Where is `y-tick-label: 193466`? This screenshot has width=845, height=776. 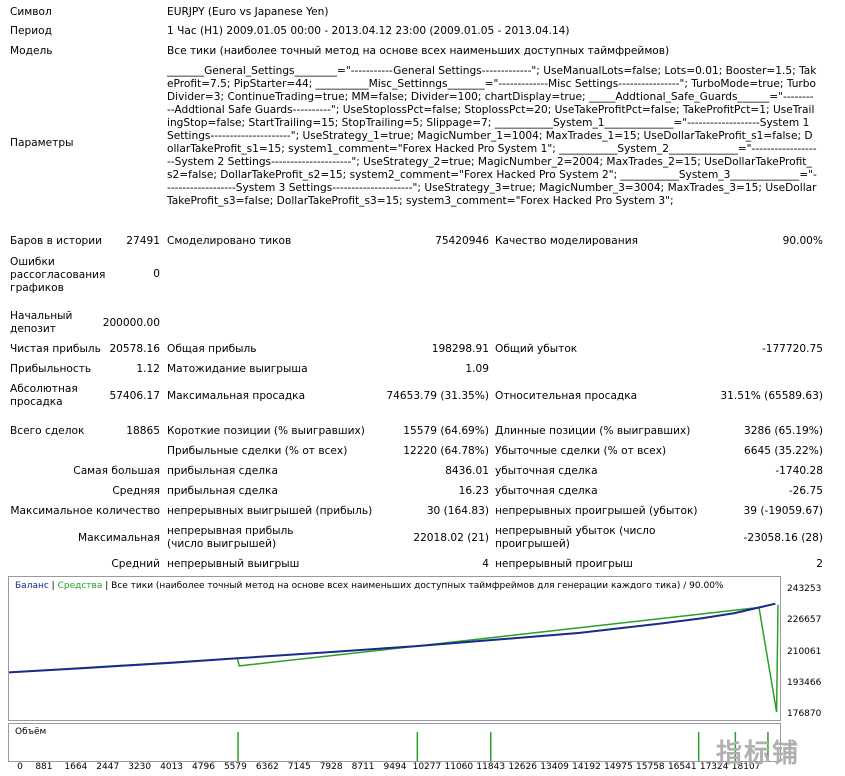
y-tick-label: 193466 is located at coordinates (804, 682).